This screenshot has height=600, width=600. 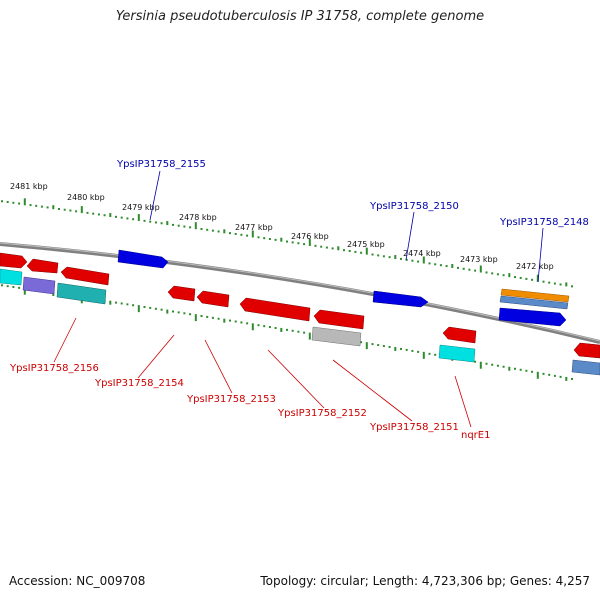 What do you see at coordinates (336, 336) in the screenshot?
I see `gene-gray` at bounding box center [336, 336].